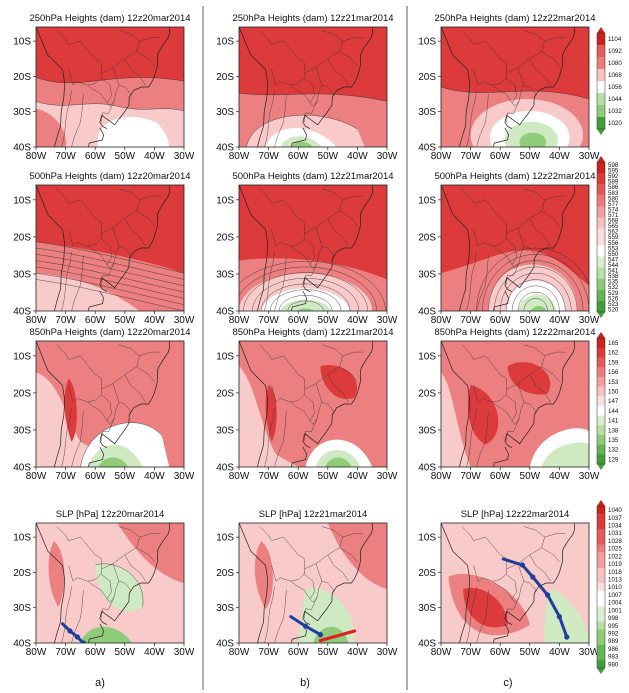 The height and width of the screenshot is (693, 629). I want to click on panel-title: 500hPa Heights (dam) 12z20mar2014, so click(109, 176).